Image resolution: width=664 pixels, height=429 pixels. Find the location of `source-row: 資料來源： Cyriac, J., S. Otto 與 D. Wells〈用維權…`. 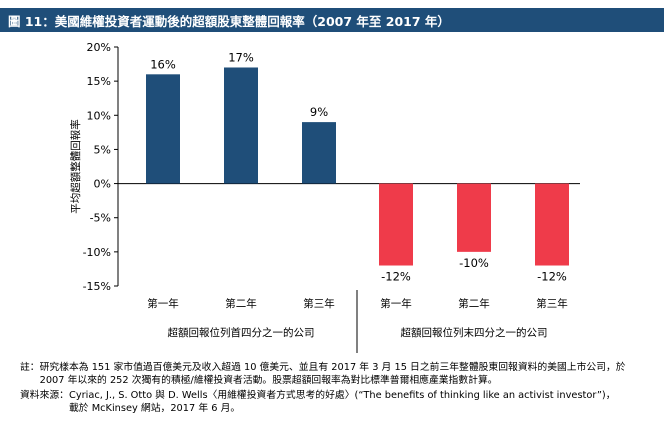

source-row: 資料來源： Cyriac, J., S. Otto 與 D. Wells〈用維權… is located at coordinates (335, 402).